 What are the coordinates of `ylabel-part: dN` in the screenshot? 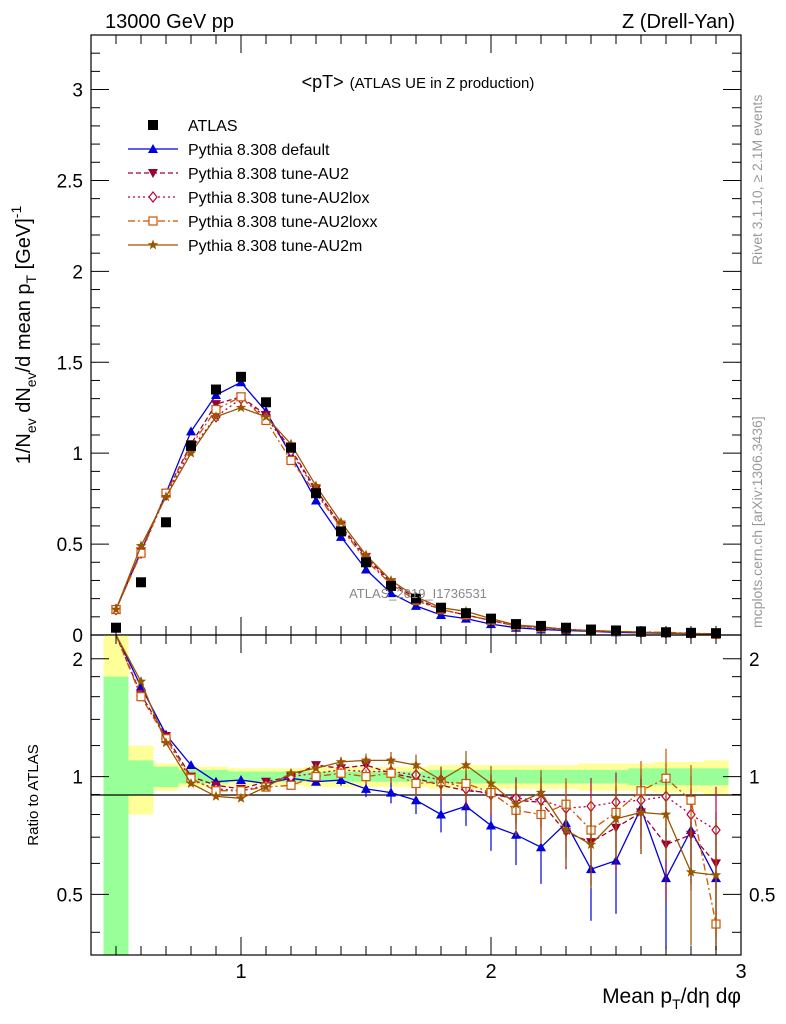 It's located at (24, 402).